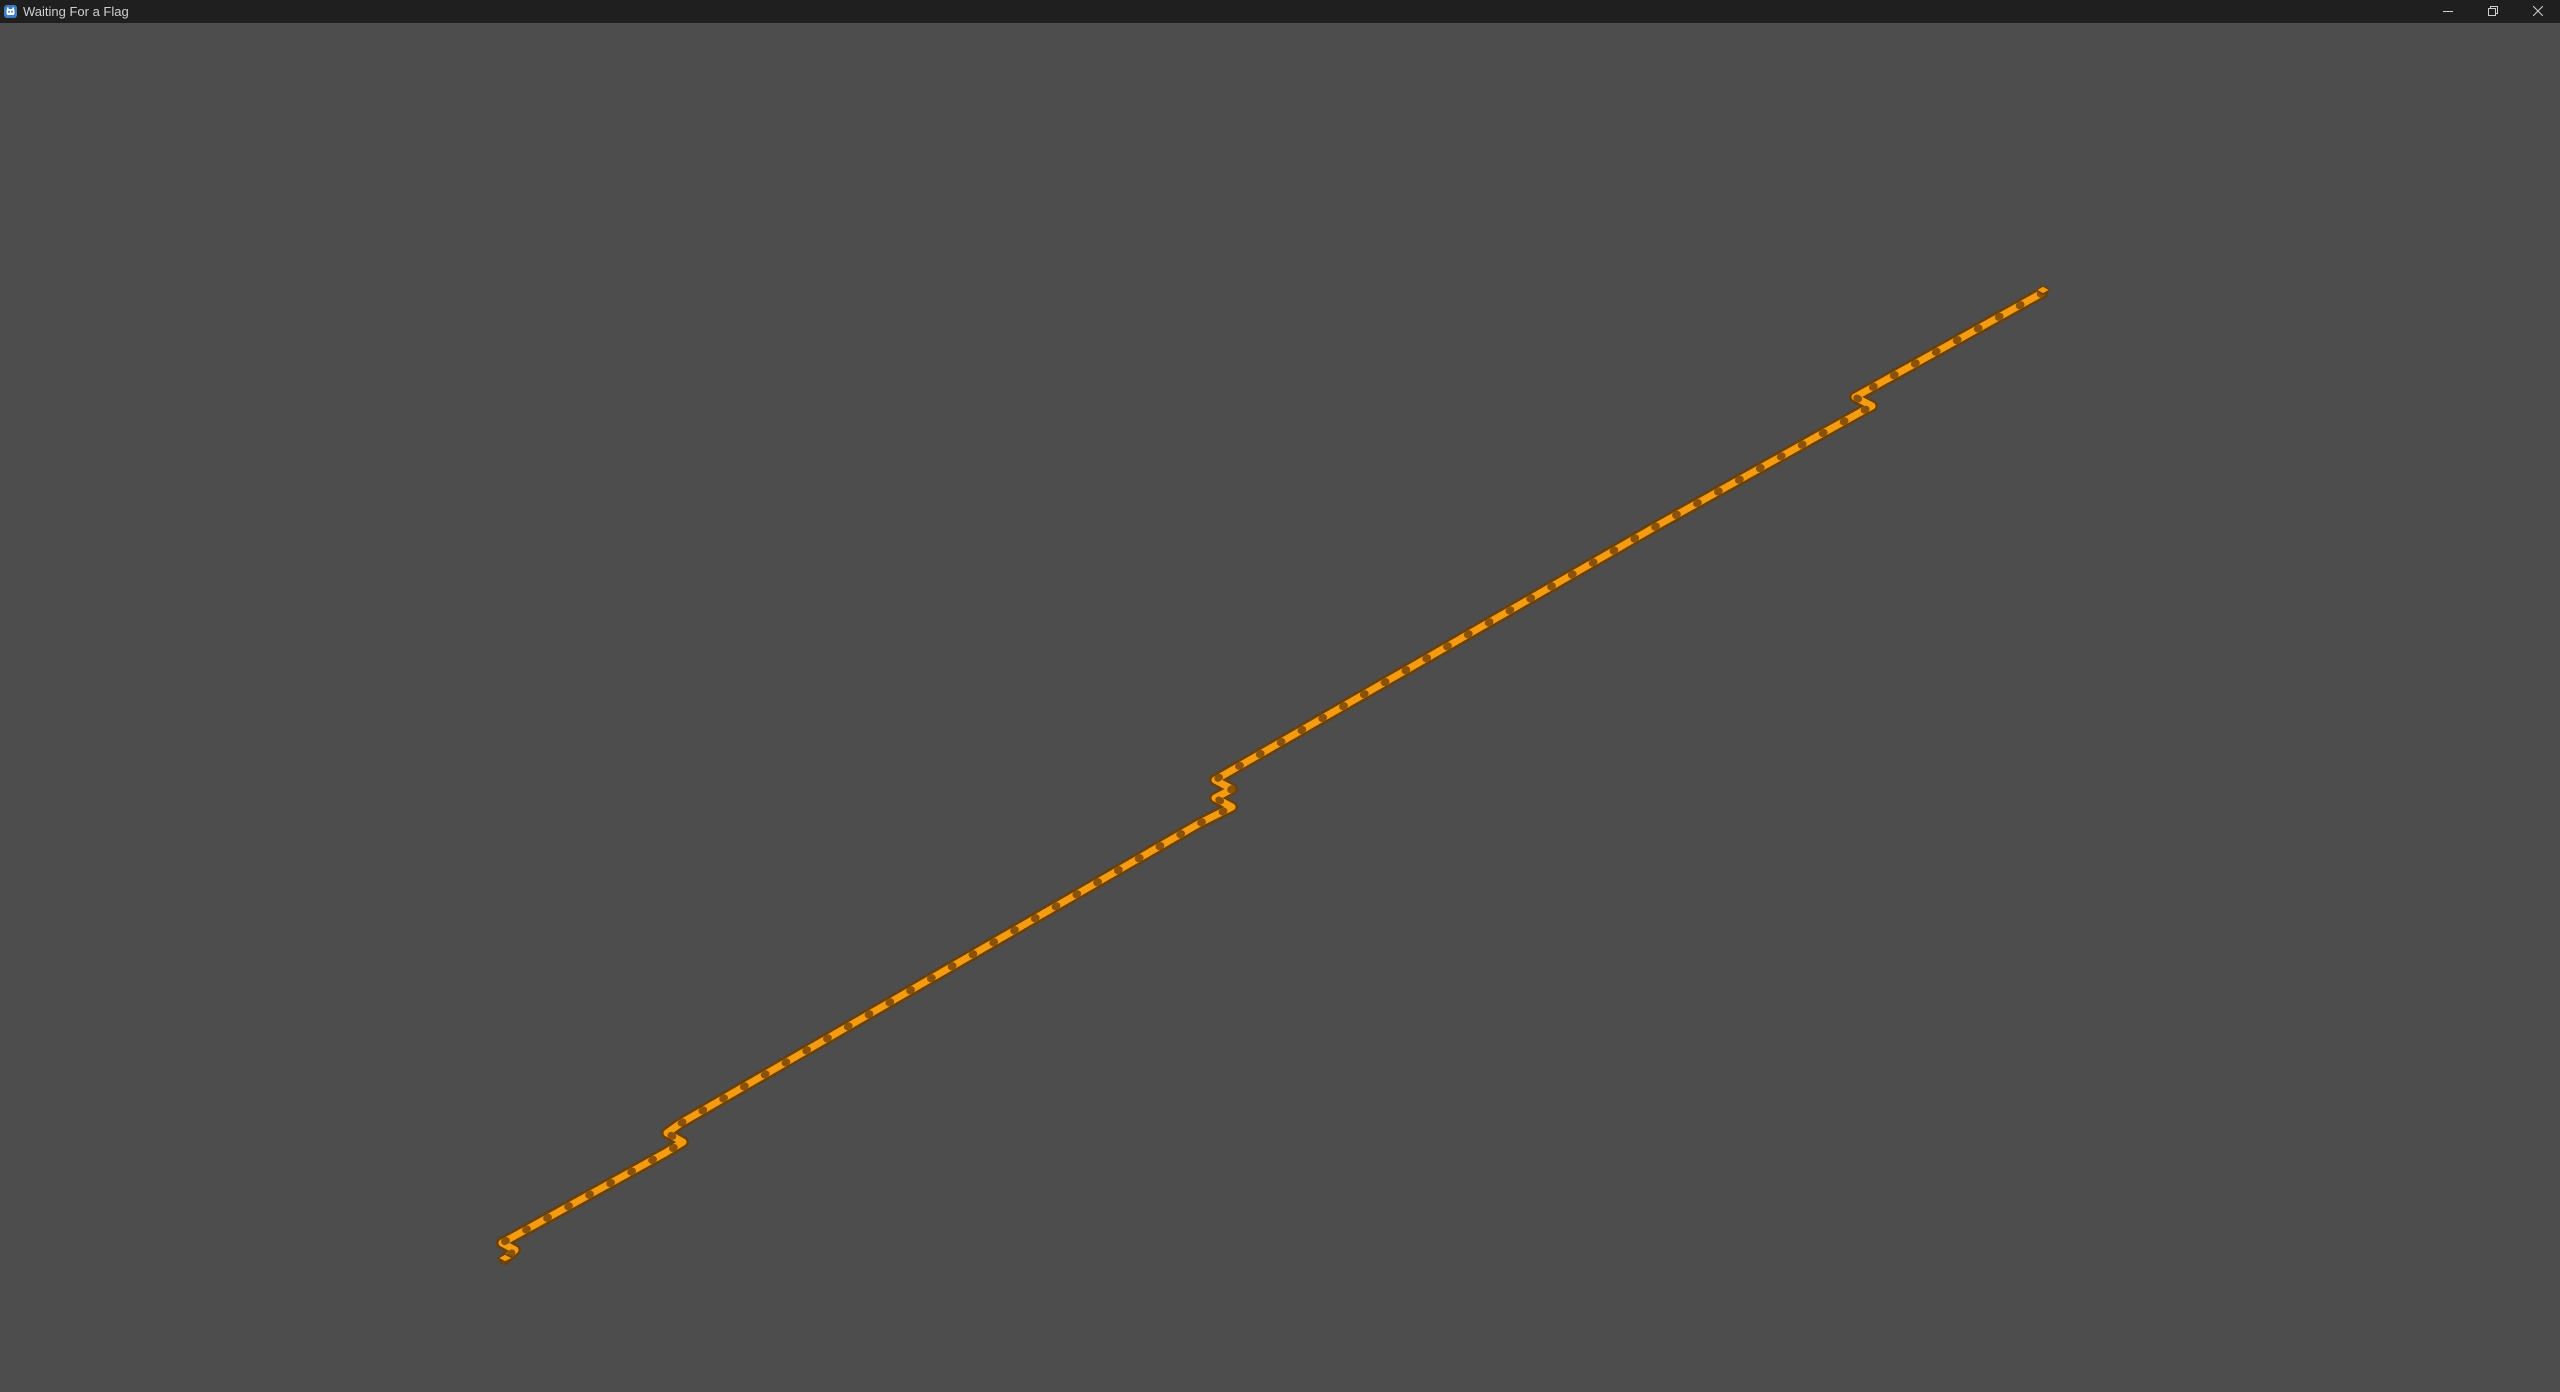 The height and width of the screenshot is (1392, 2560). I want to click on minimize-button, so click(2447, 11).